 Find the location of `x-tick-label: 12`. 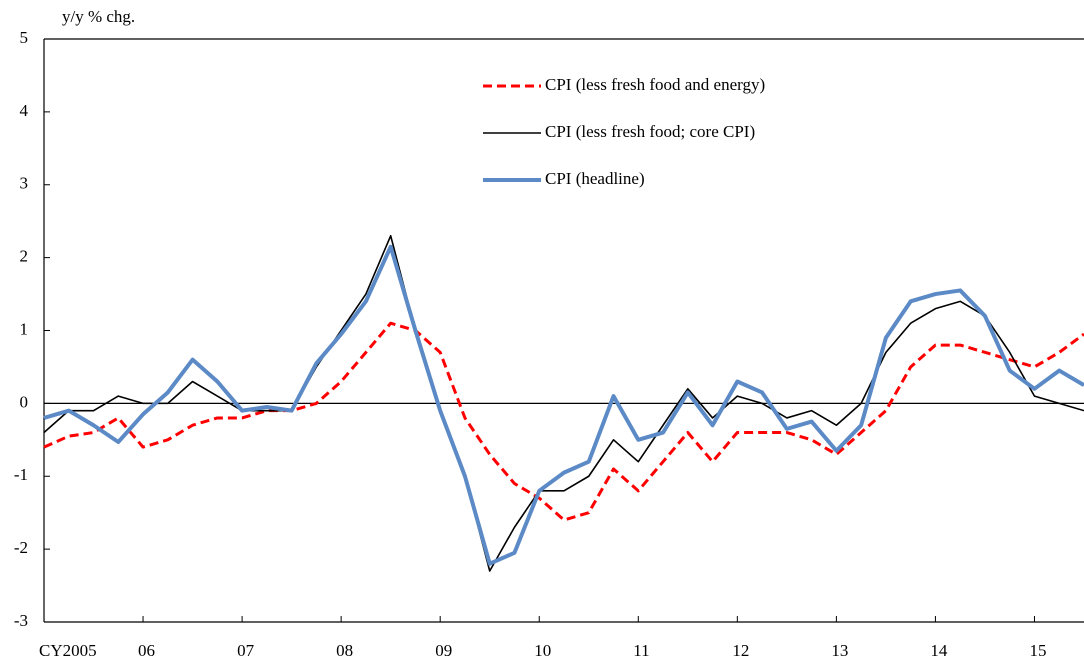

x-tick-label: 12 is located at coordinates (740, 650).